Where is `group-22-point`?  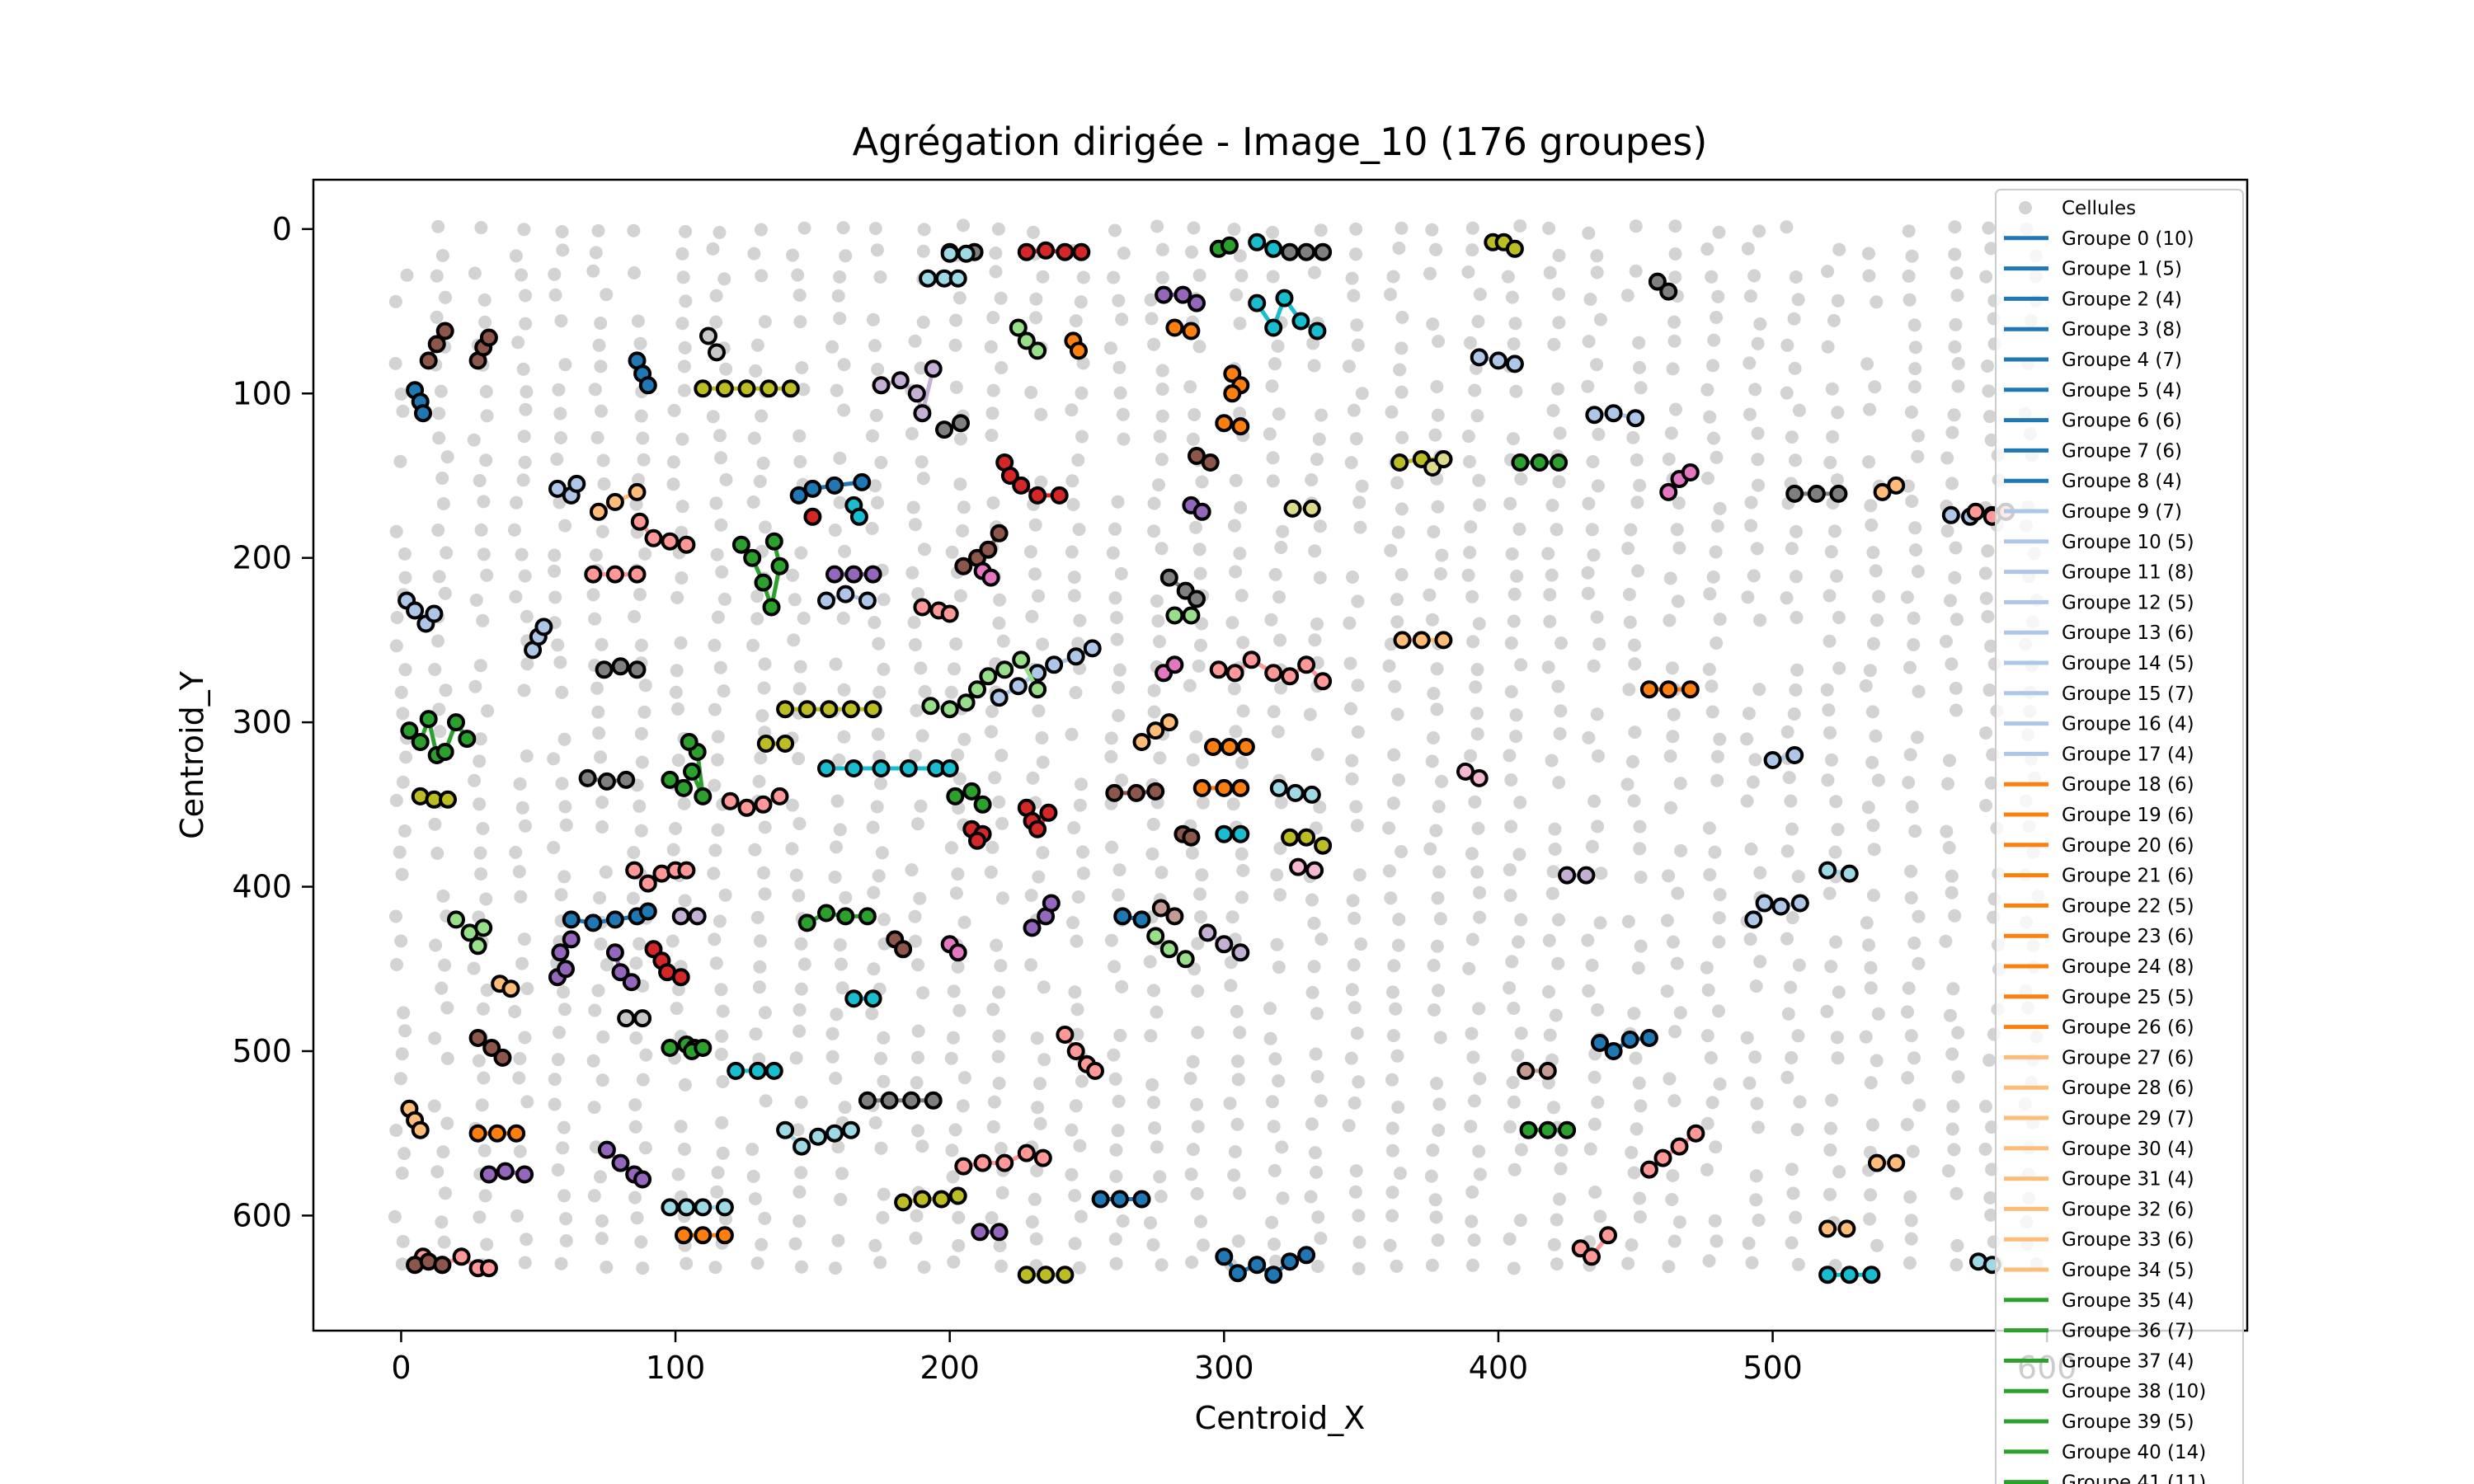 group-22-point is located at coordinates (1690, 689).